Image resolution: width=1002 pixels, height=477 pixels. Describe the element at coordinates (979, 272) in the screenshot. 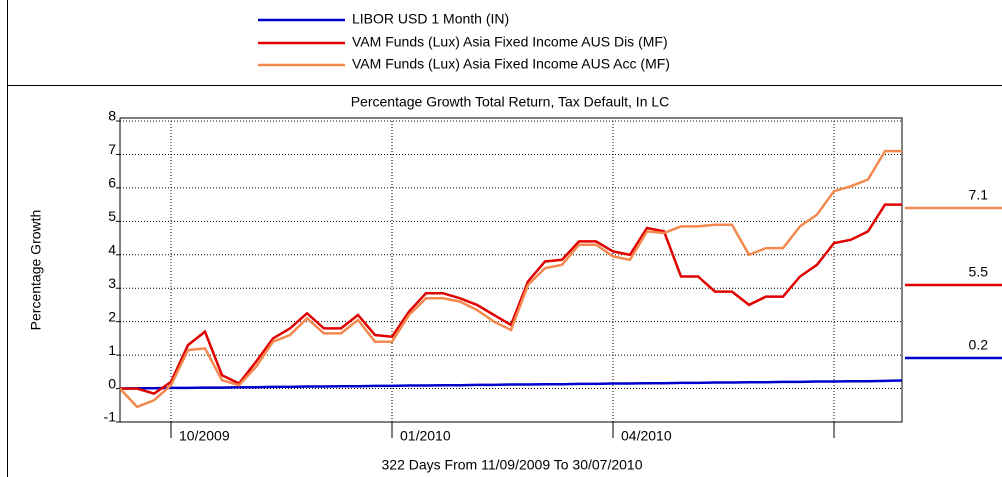

I see `end-label: 5.5` at that location.